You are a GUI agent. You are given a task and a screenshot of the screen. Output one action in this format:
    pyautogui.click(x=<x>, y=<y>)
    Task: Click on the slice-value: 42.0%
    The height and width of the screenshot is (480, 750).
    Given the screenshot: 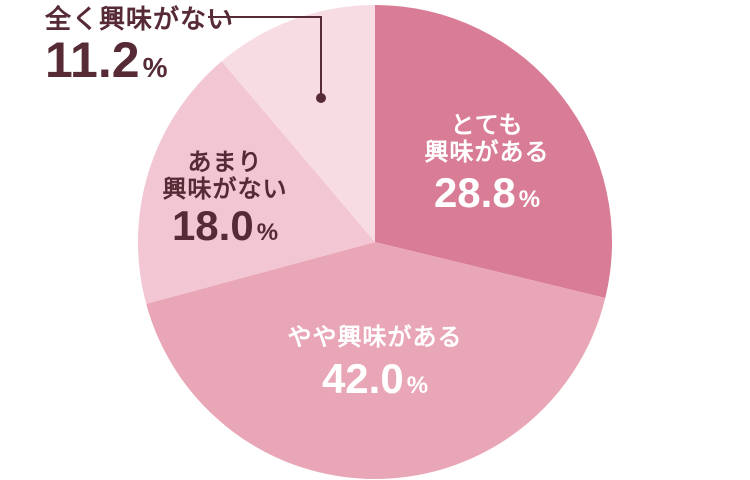 What is the action you would take?
    pyautogui.click(x=375, y=382)
    